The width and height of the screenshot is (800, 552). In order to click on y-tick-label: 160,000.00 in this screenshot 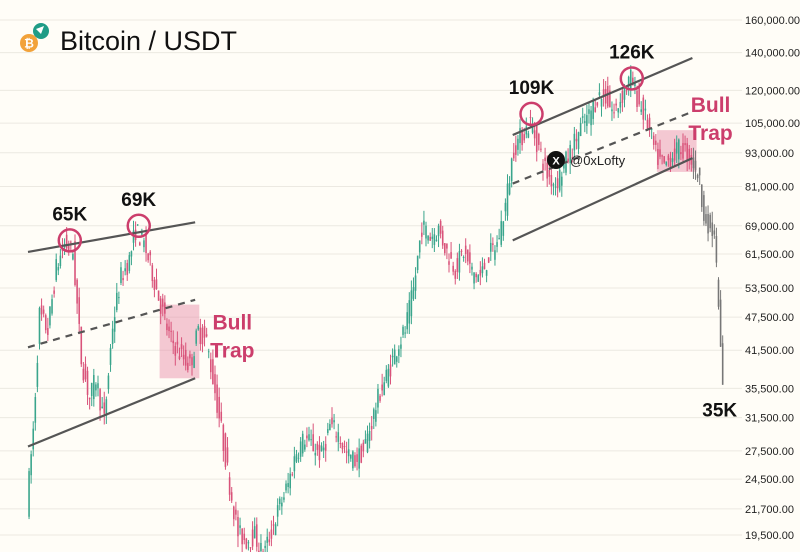, I will do `click(772, 21)`.